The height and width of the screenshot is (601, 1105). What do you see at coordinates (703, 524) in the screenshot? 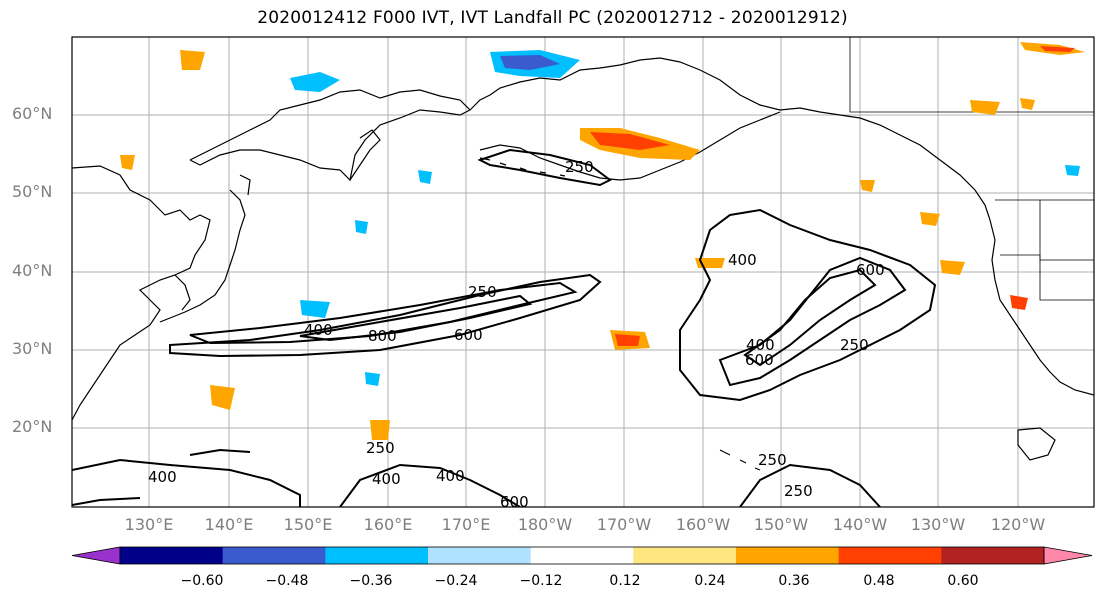
I see `lon-label: 160°W` at bounding box center [703, 524].